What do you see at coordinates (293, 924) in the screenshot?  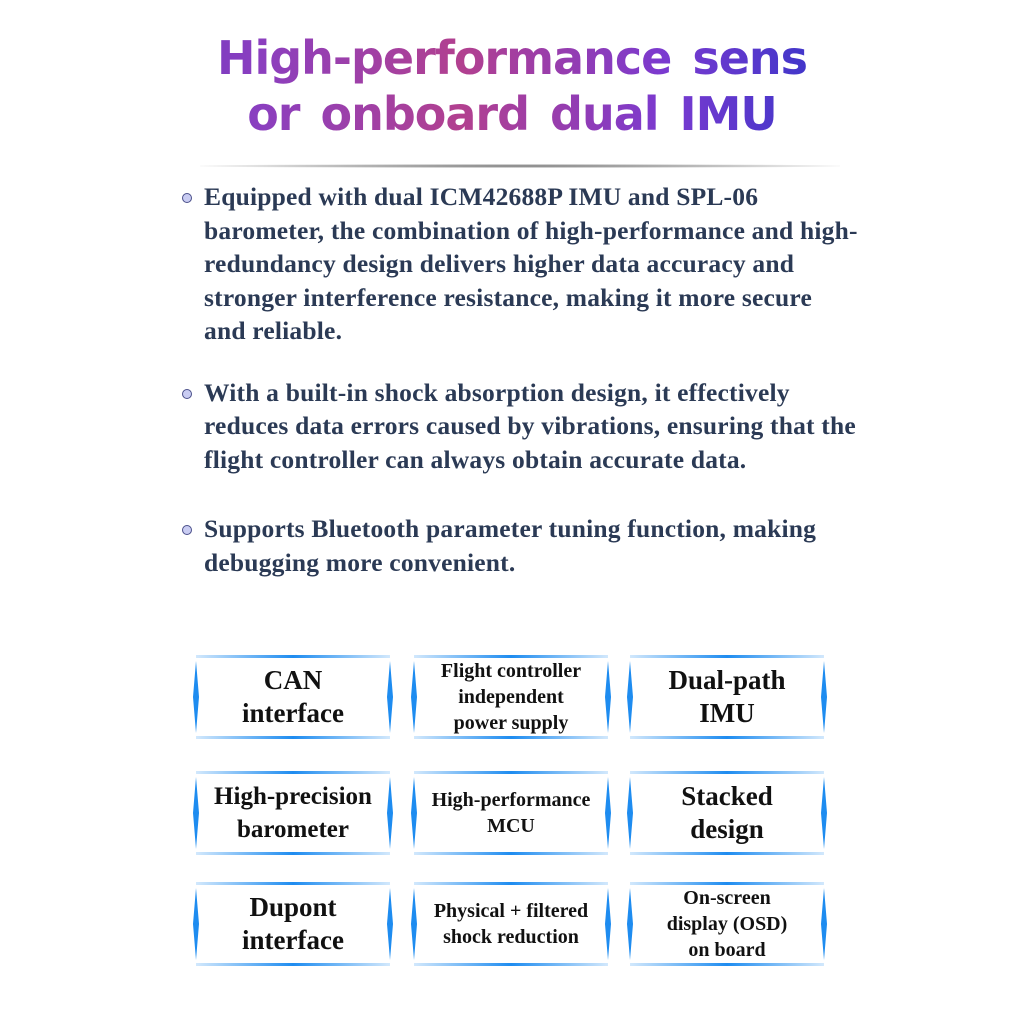 I see `feature-box-dupont: Dupont interface` at bounding box center [293, 924].